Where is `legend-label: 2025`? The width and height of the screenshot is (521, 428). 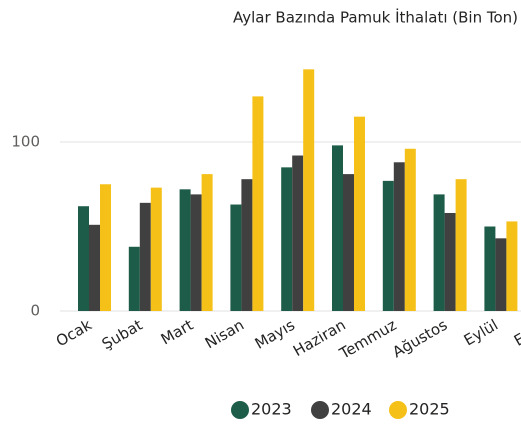 legend-label: 2025 is located at coordinates (429, 409).